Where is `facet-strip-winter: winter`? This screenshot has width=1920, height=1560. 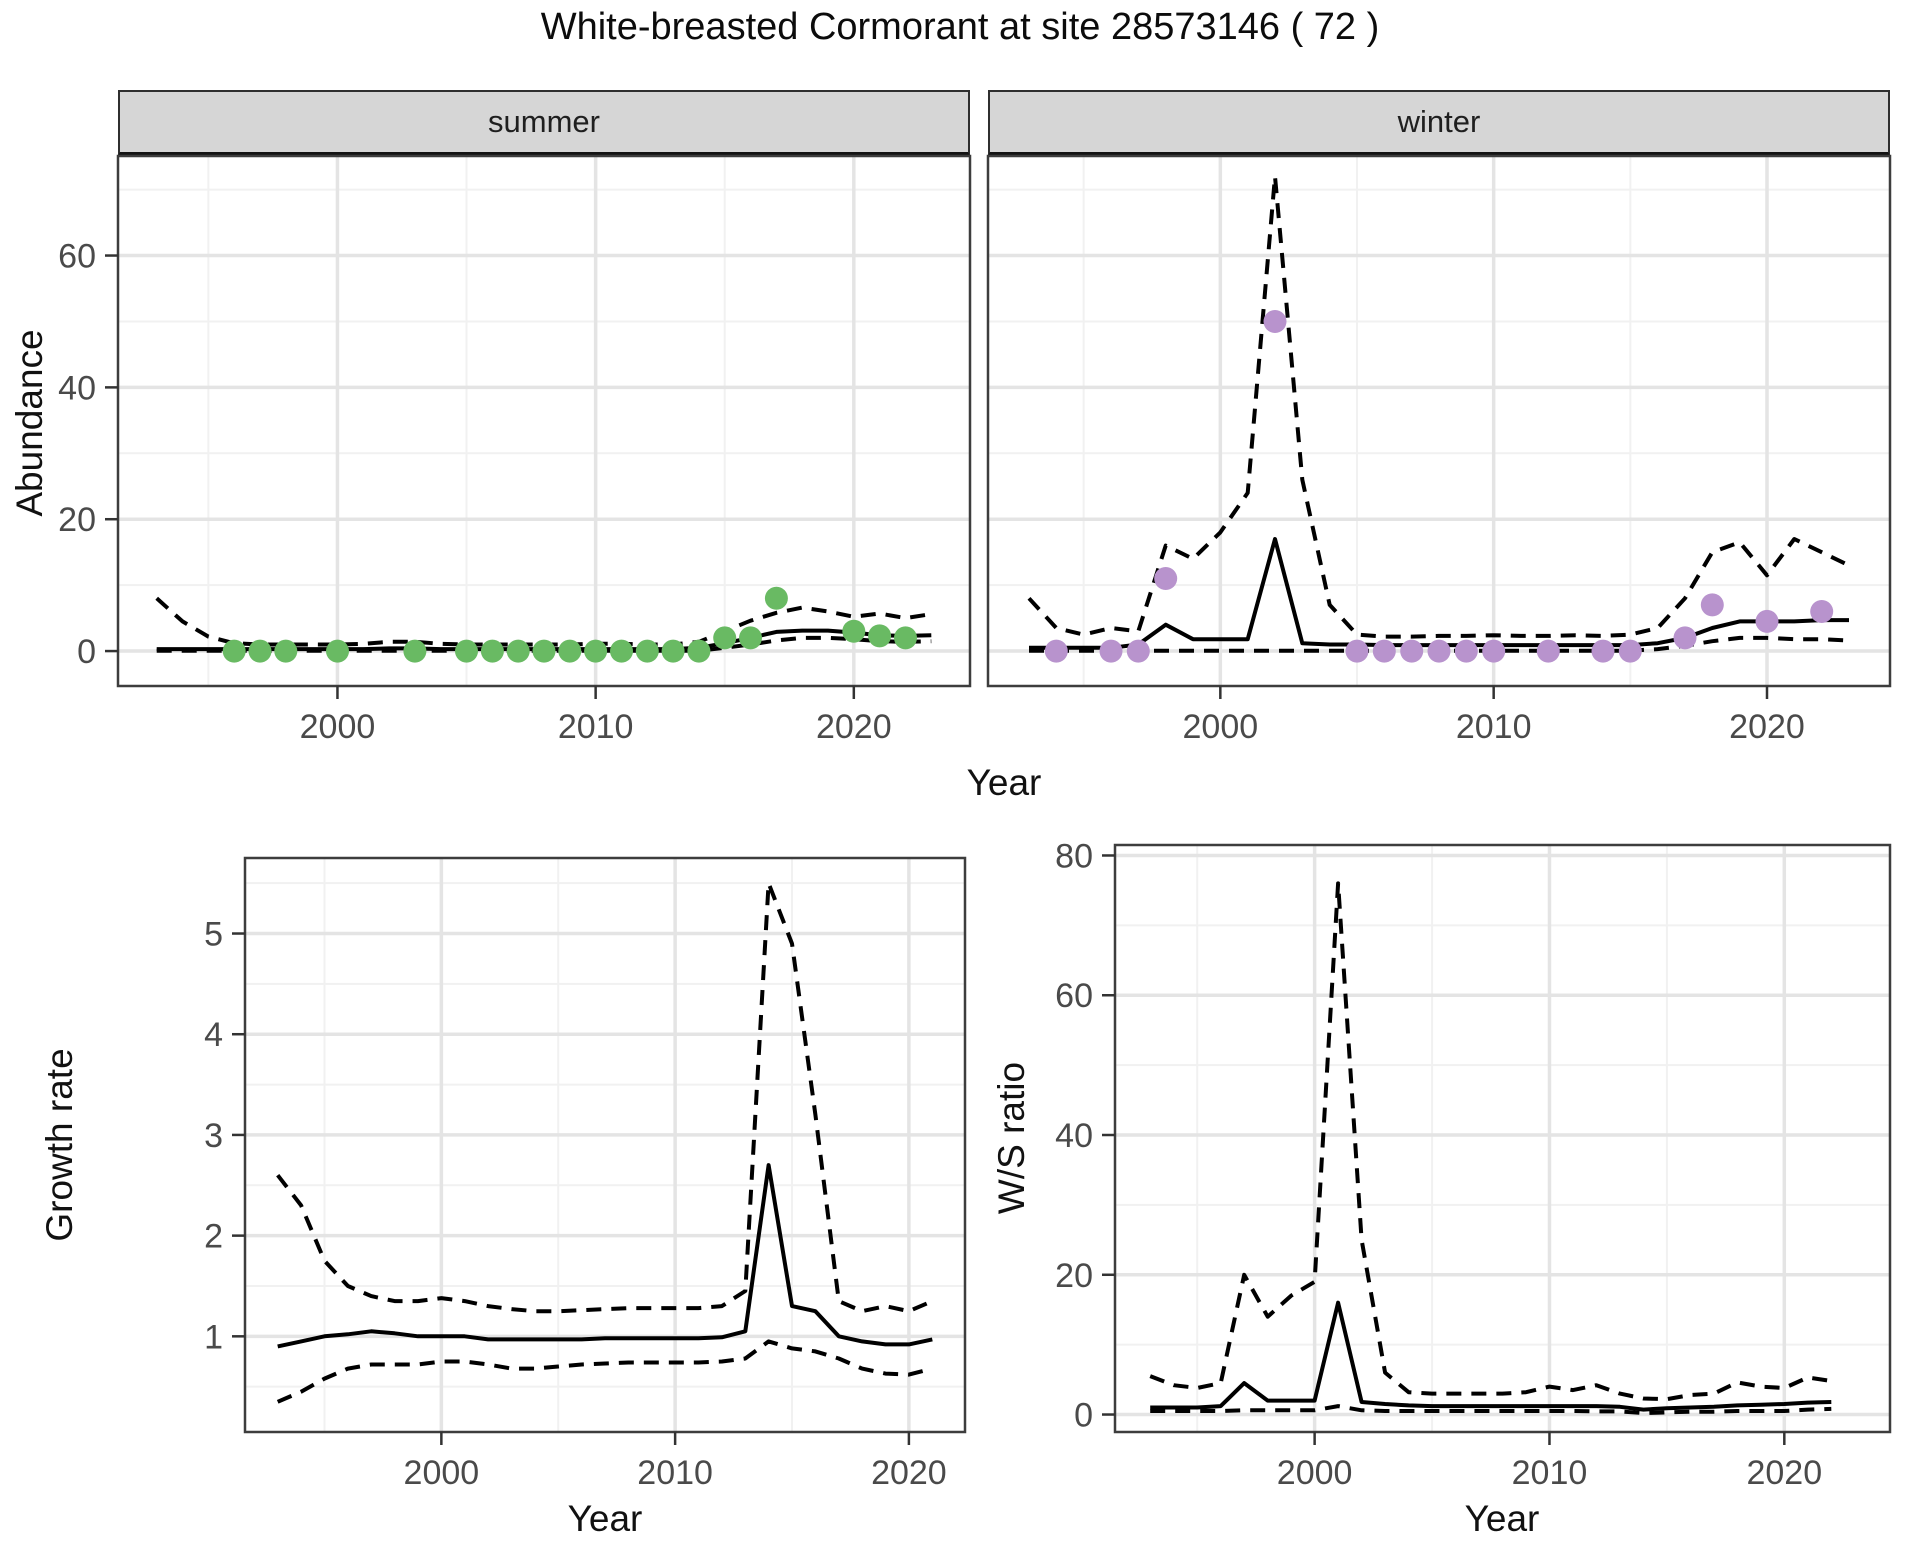
facet-strip-winter: winter is located at coordinates (1439, 123).